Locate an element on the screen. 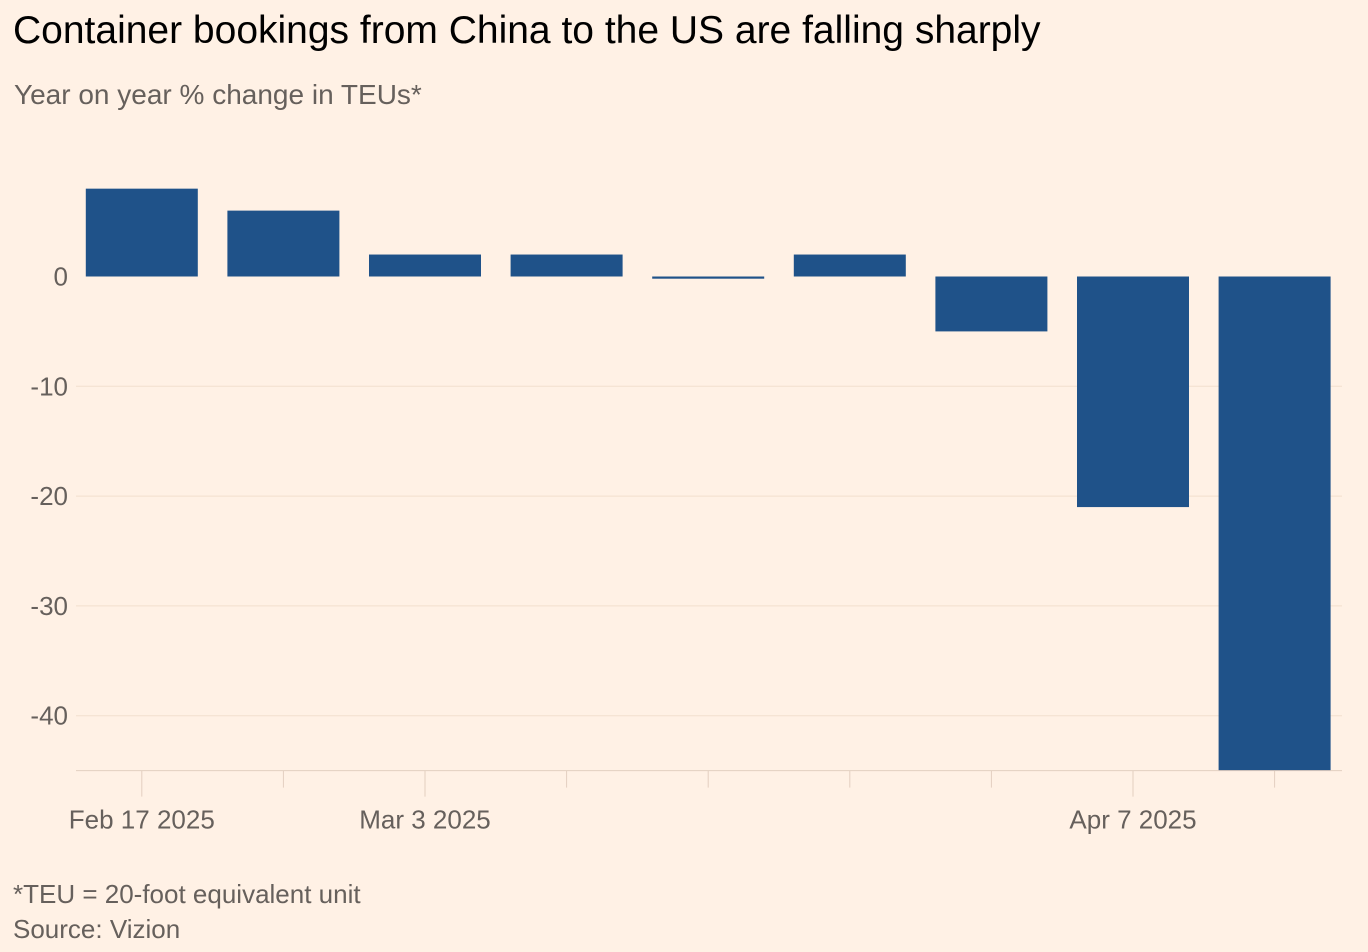  y-tick-label: 0 is located at coordinates (61, 277).